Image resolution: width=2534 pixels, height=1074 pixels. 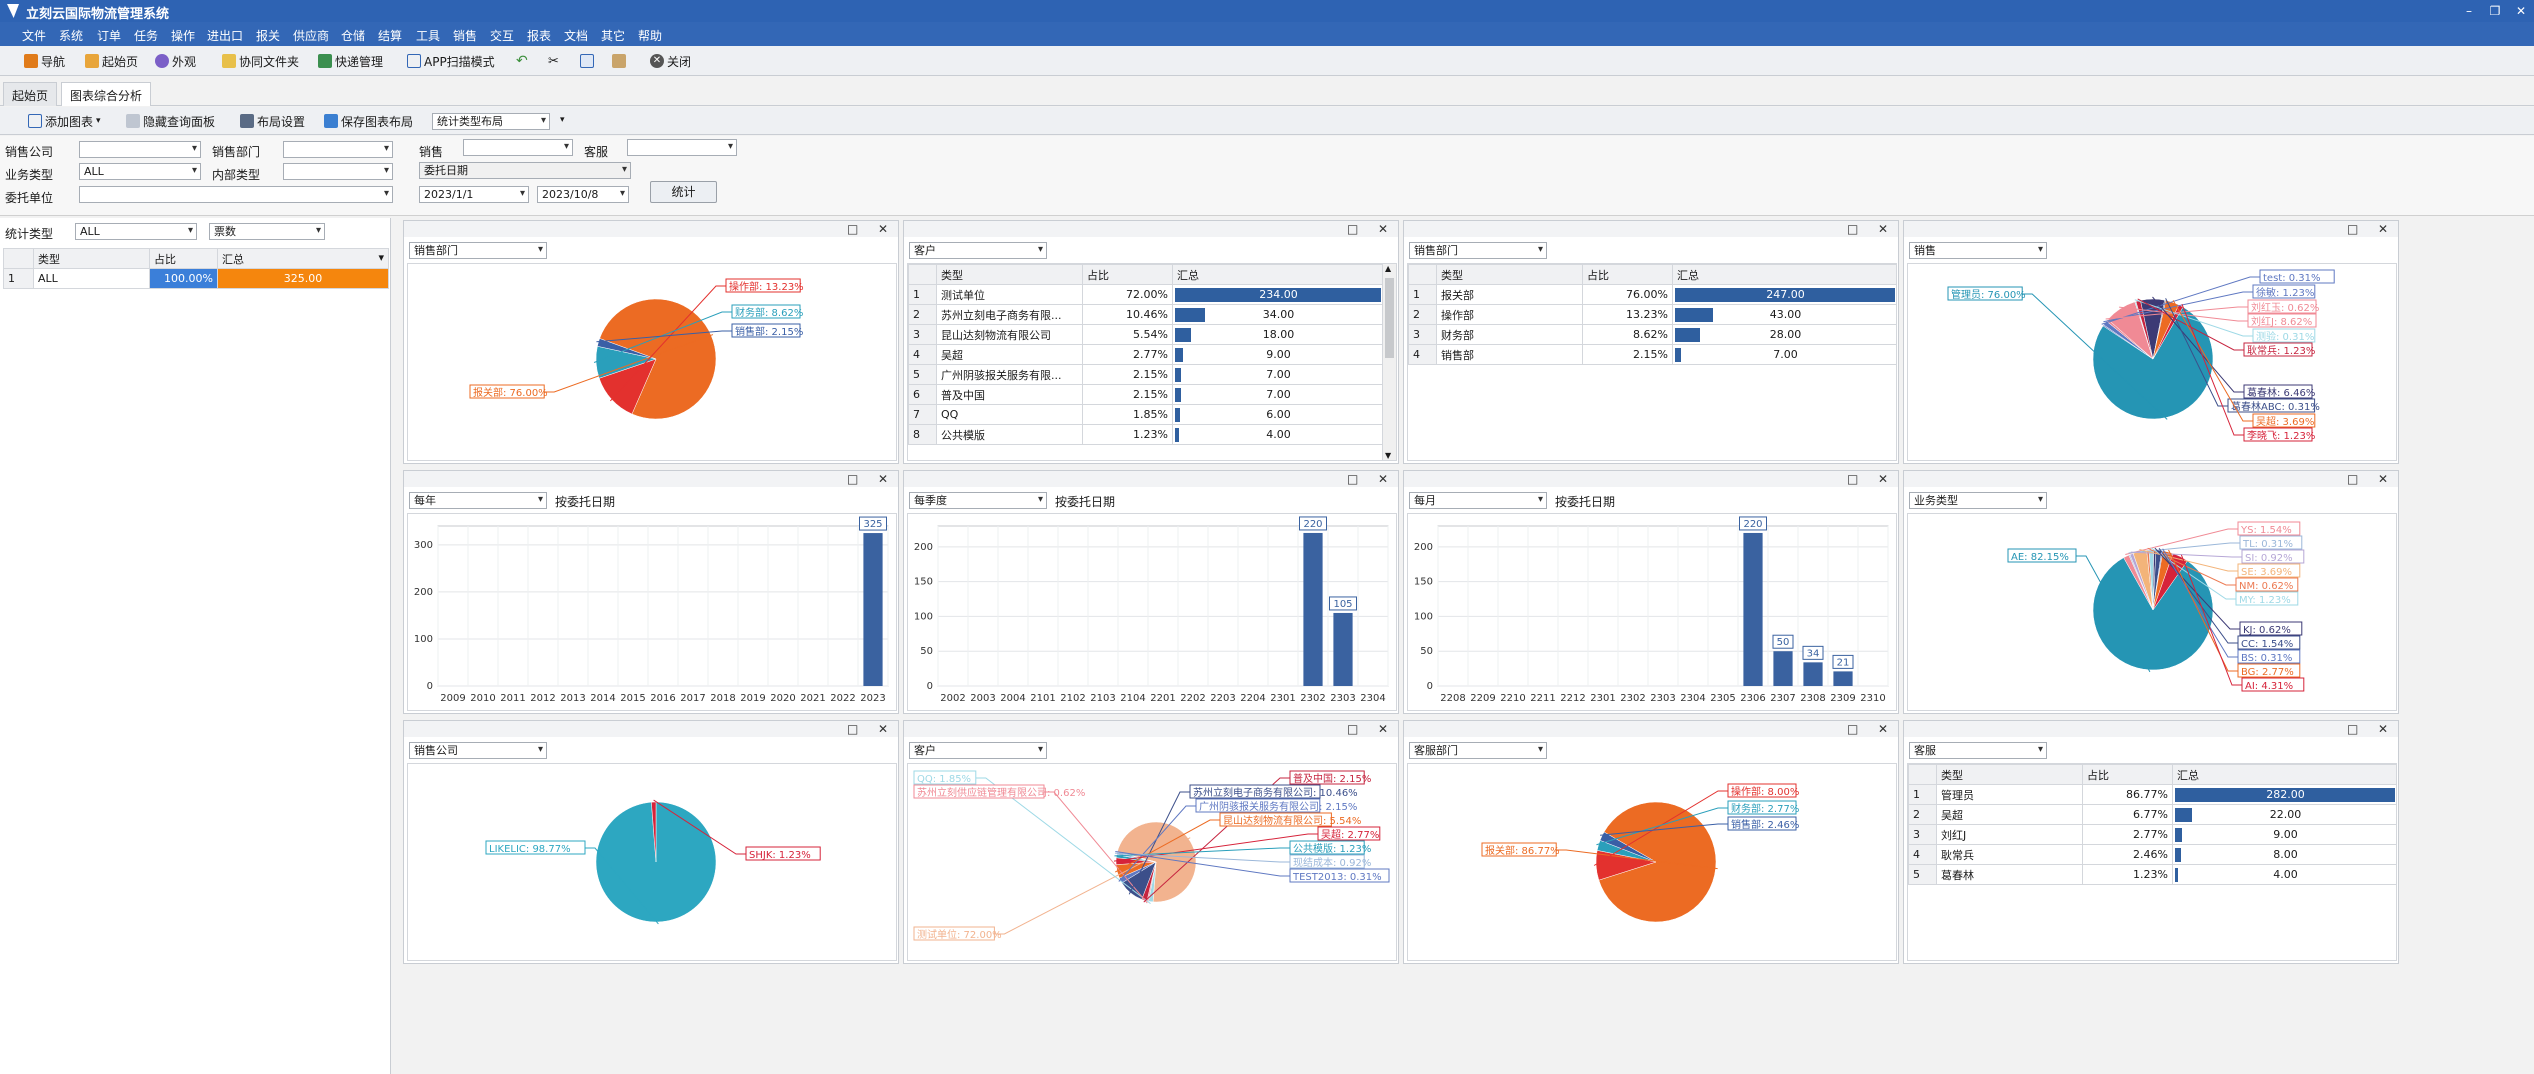 What do you see at coordinates (311, 36) in the screenshot?
I see `menu-supplier: 供应商` at bounding box center [311, 36].